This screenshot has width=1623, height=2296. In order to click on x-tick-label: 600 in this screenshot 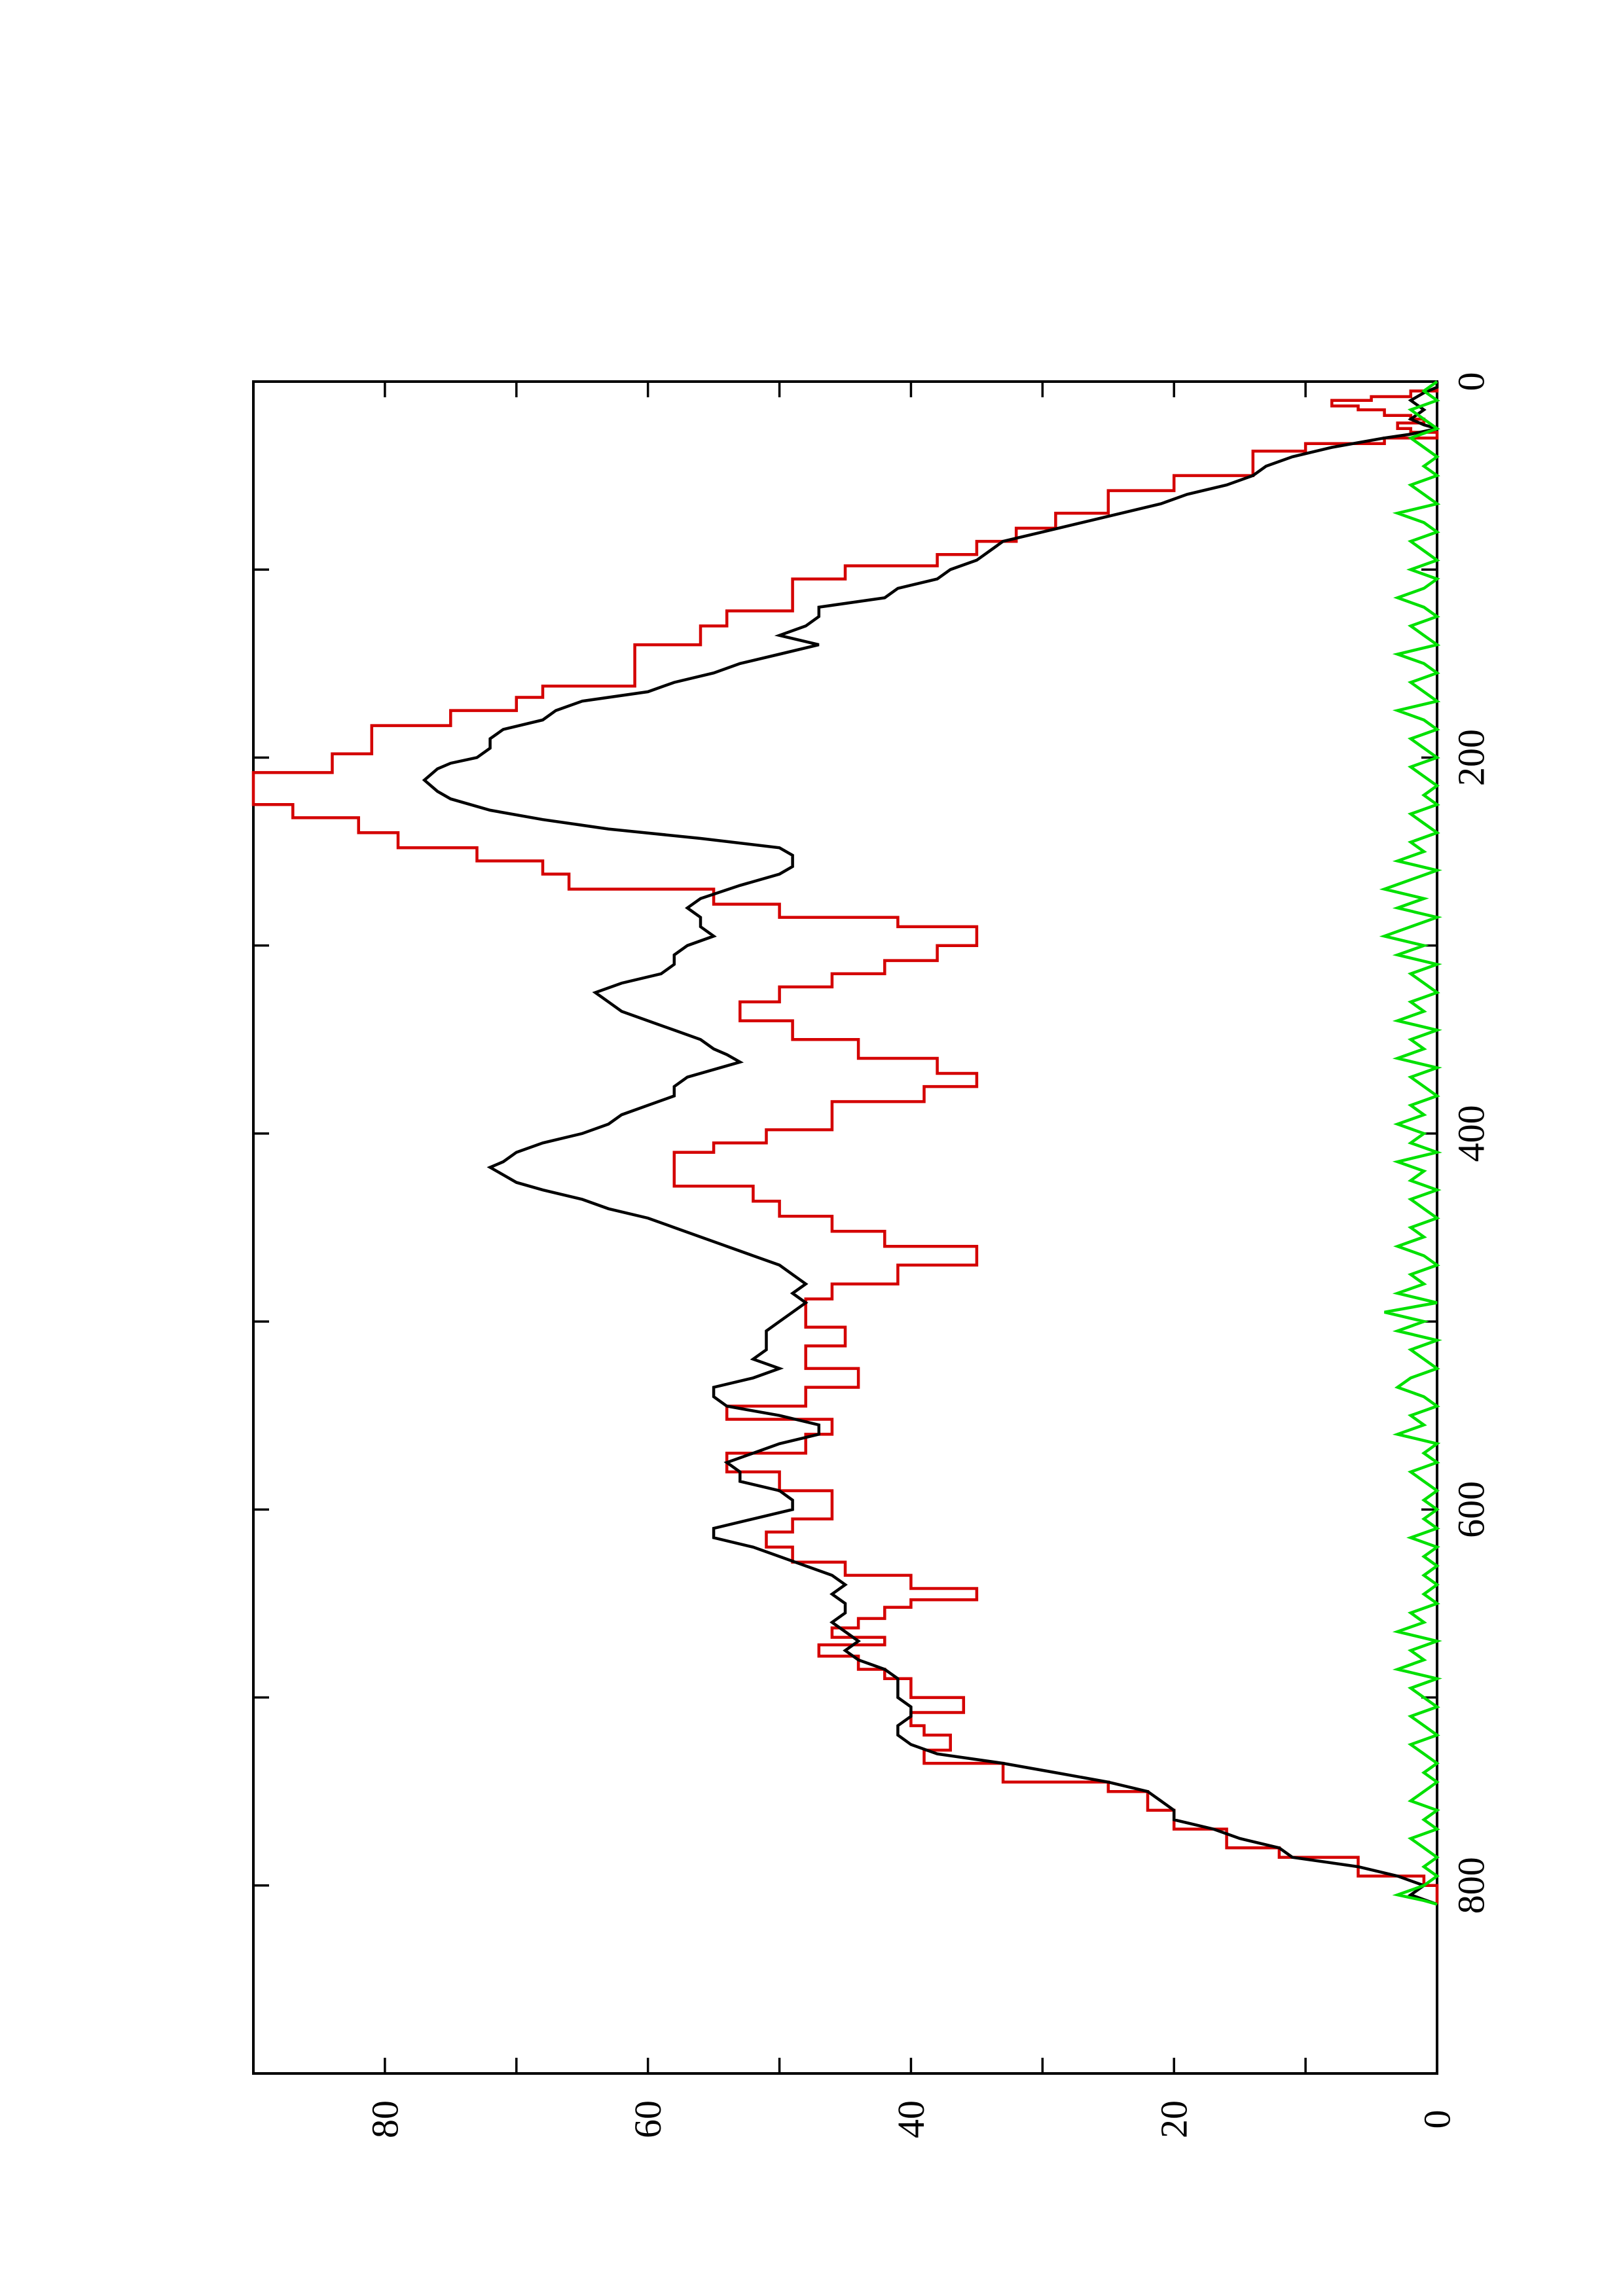, I will do `click(1471, 1509)`.